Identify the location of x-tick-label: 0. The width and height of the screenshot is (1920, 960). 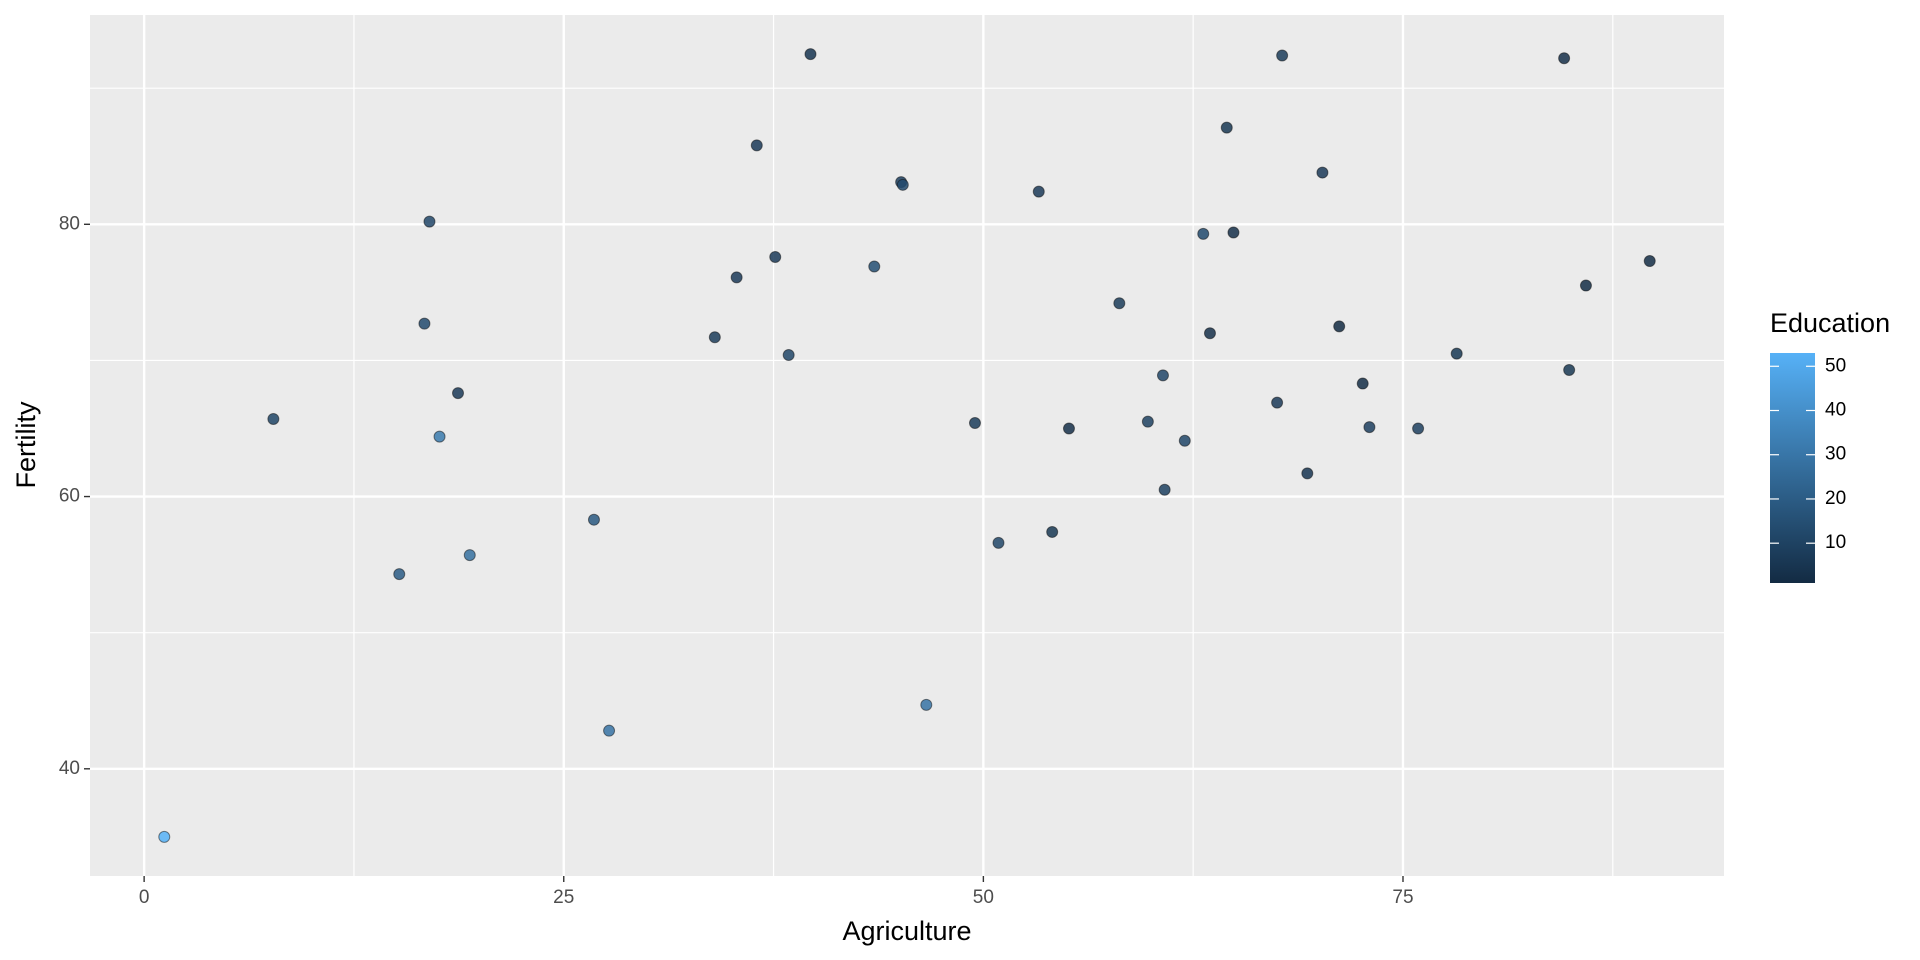
(144, 897).